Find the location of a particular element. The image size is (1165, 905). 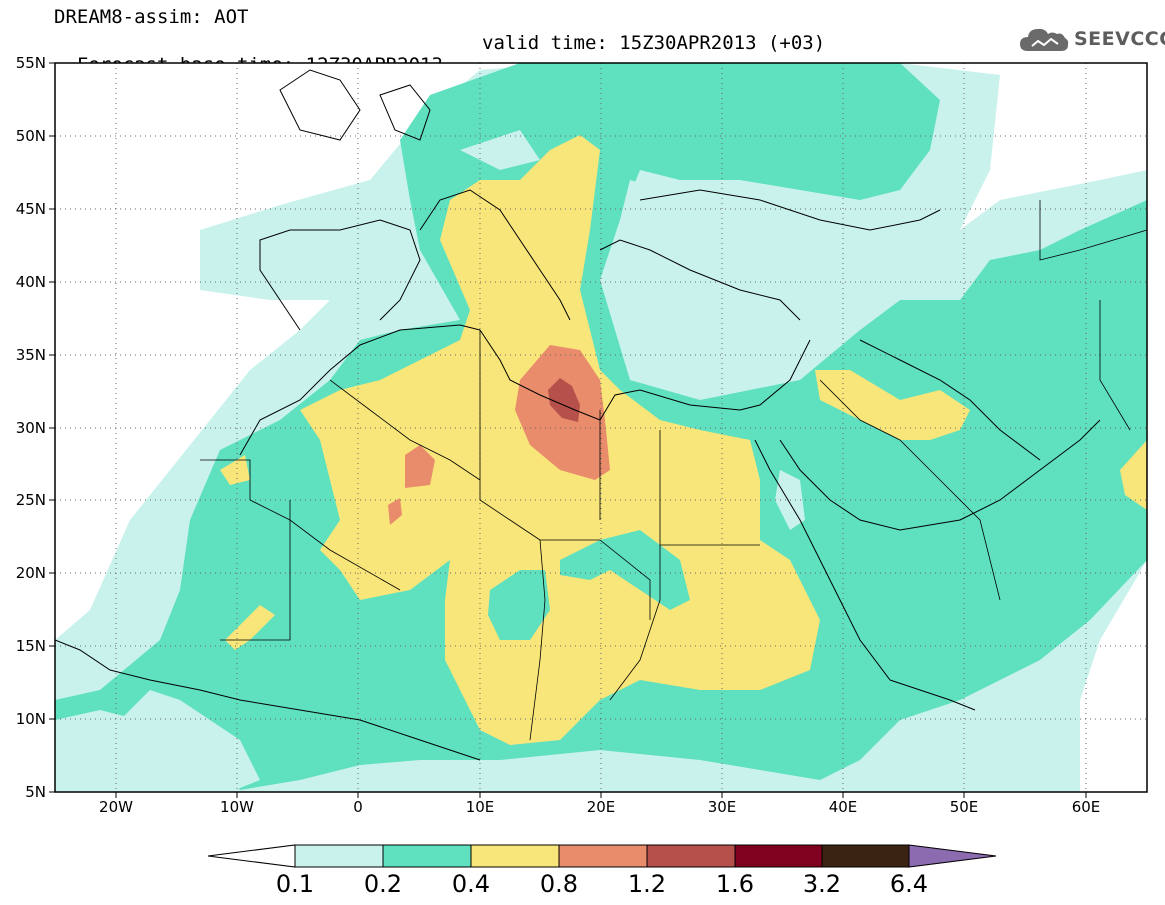

lon-label: 40E is located at coordinates (843, 807).